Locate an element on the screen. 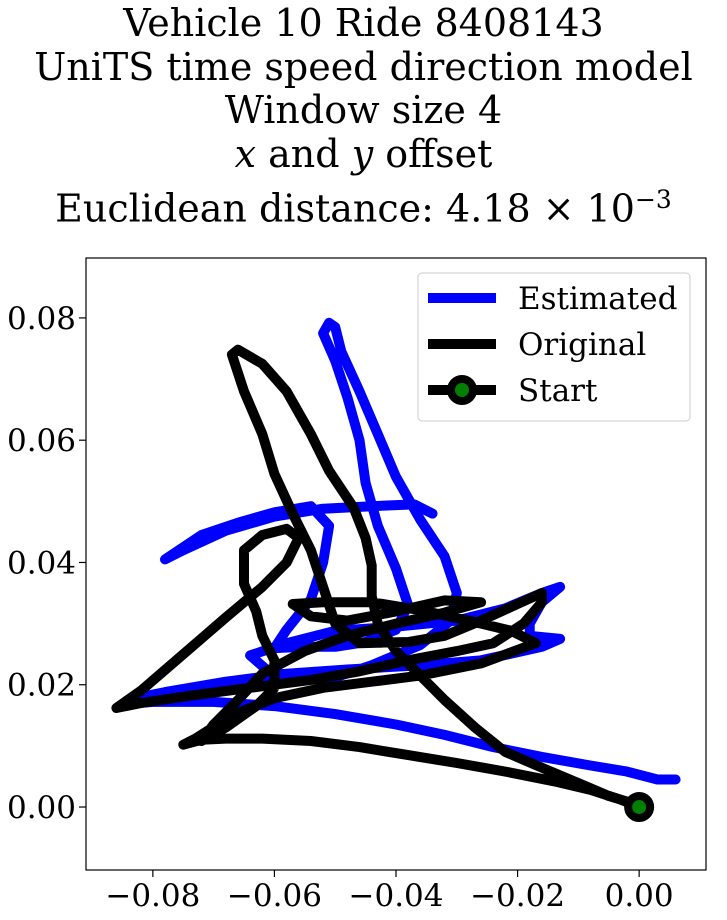 This screenshot has width=727, height=920. legend-label-estimated: Estimated is located at coordinates (597, 299).